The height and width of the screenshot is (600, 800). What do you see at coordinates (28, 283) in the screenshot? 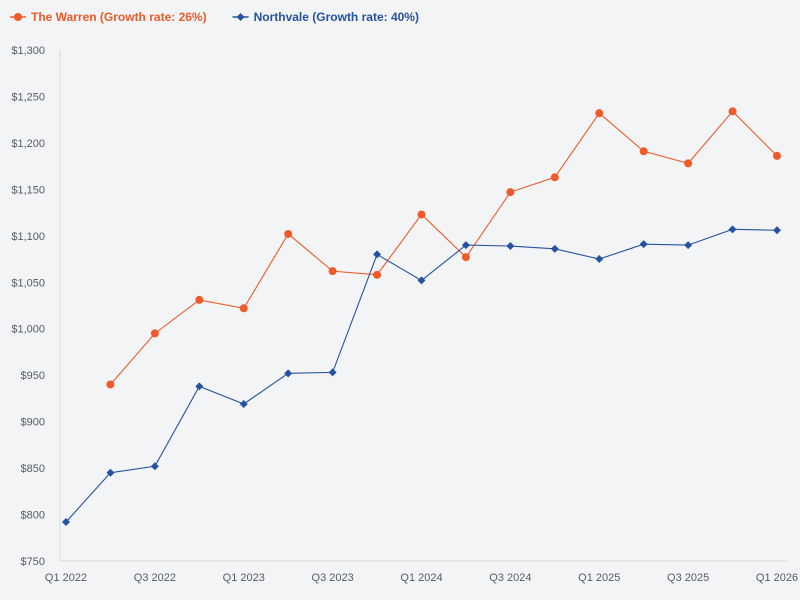
I see `y-tick-label-1-050: $1,050` at bounding box center [28, 283].